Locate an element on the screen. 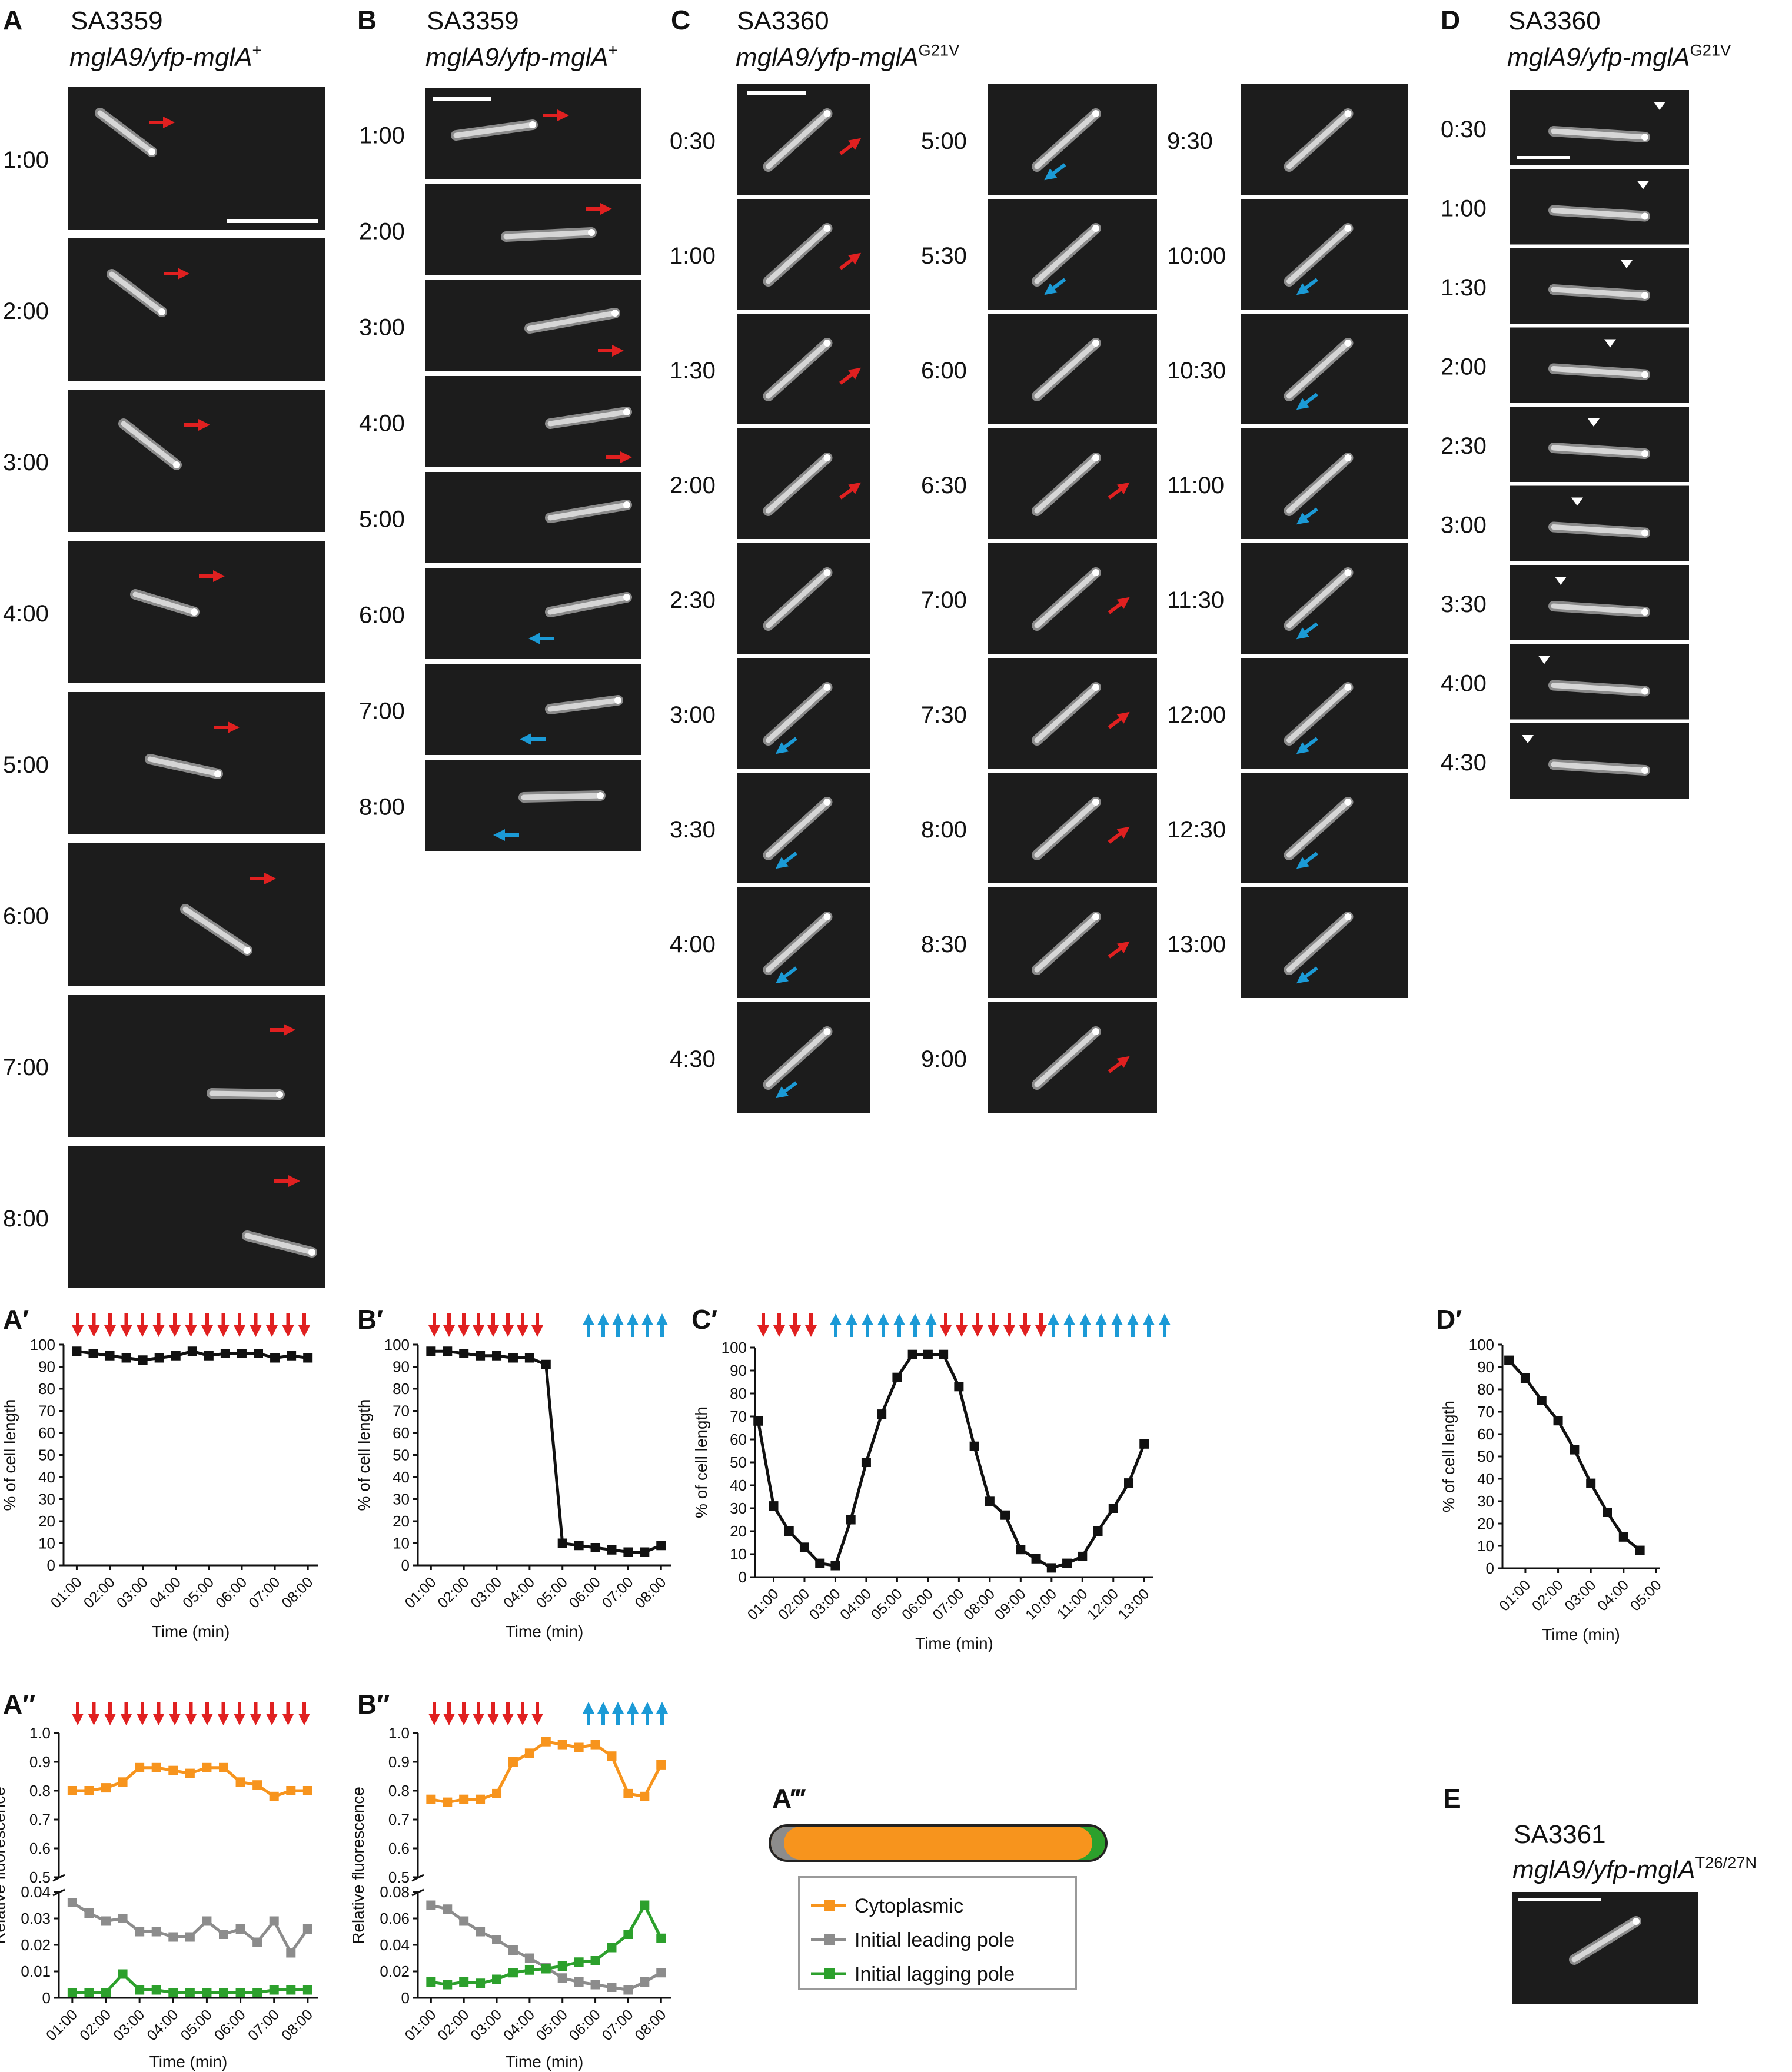  pole-arrowhead-d is located at coordinates (1528, 739).